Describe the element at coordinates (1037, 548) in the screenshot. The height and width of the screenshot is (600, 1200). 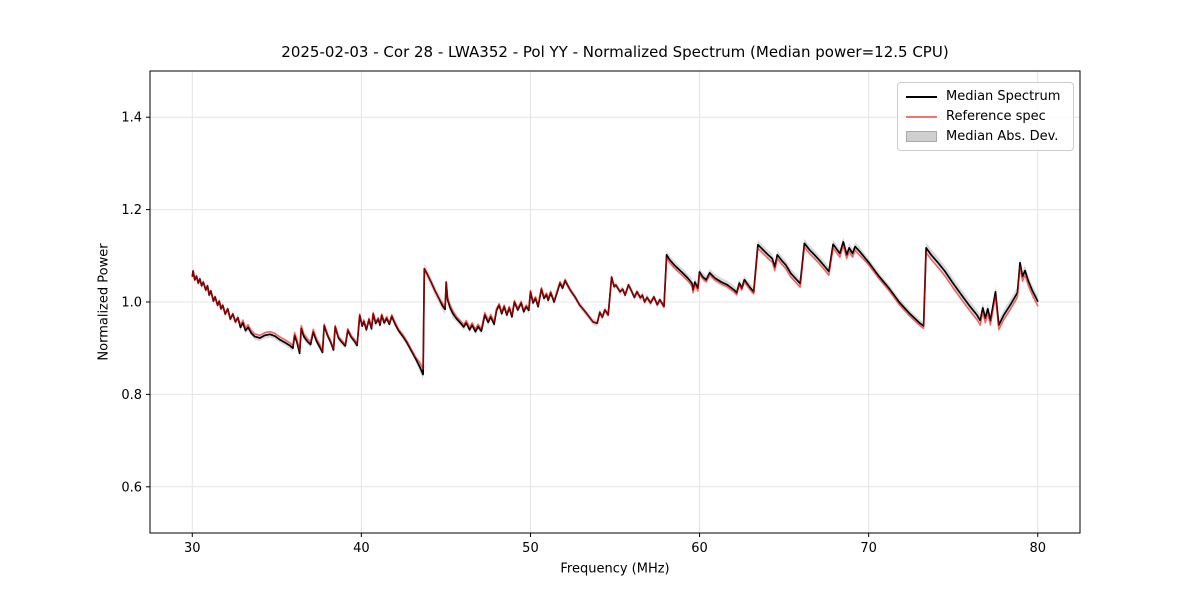
I see `x-tick-label: 80` at that location.